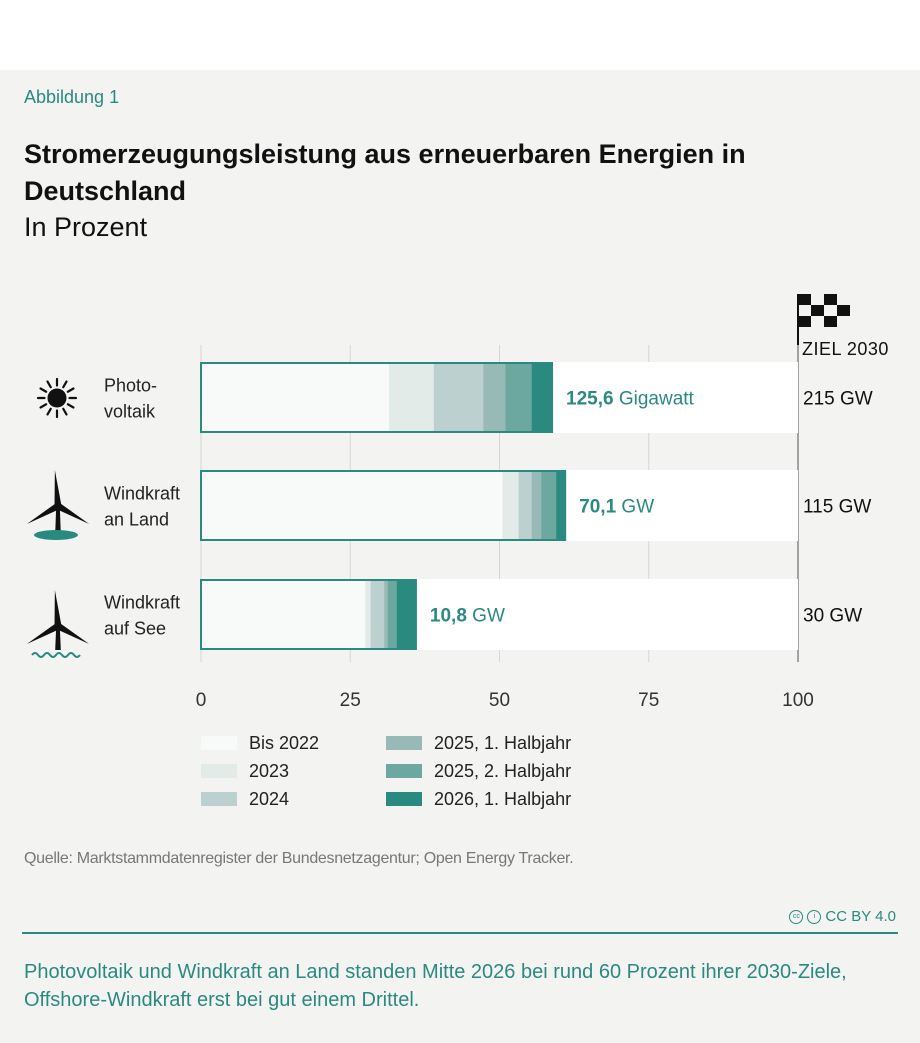 The width and height of the screenshot is (920, 1043). Describe the element at coordinates (654, 399) in the screenshot. I see `value-unit: Gigawatt` at that location.